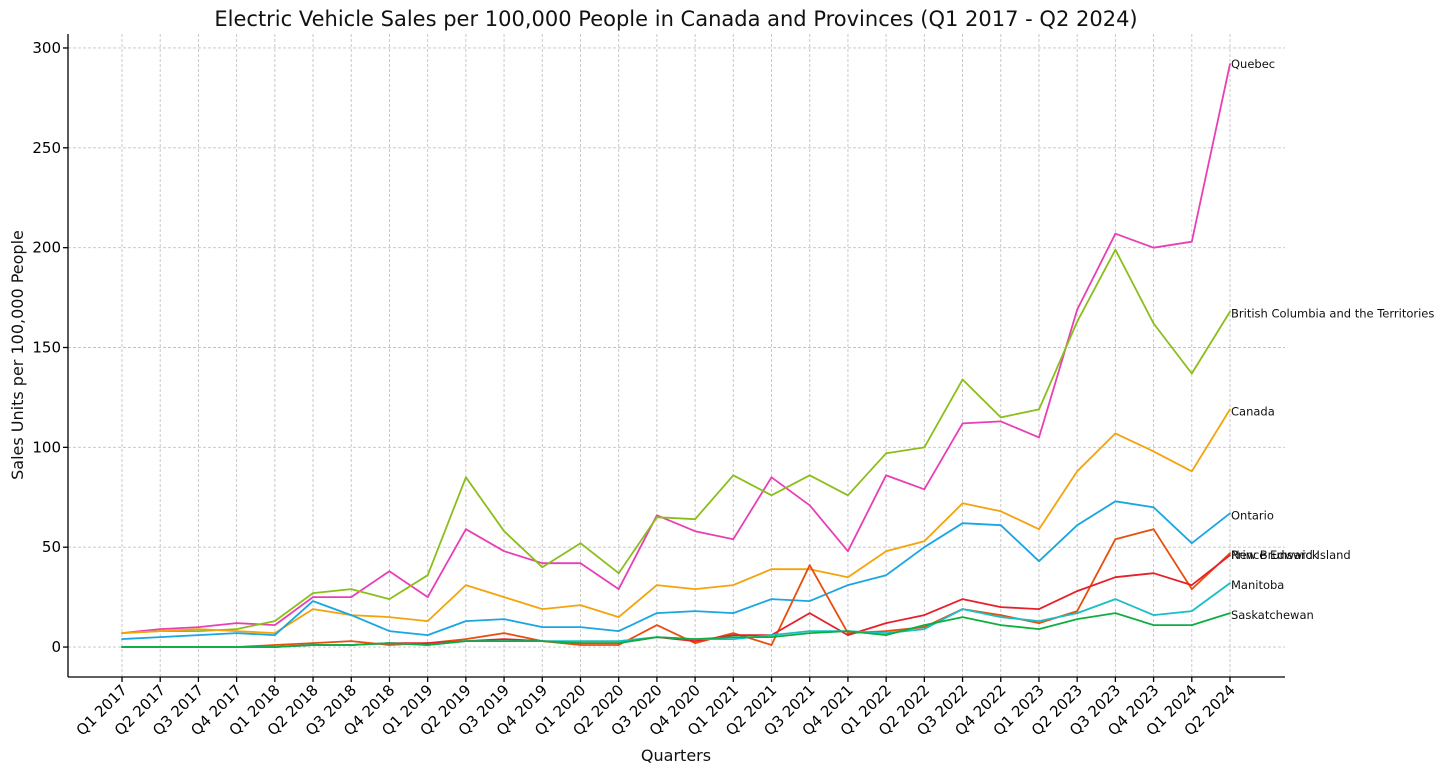 This screenshot has height=774, width=1456. Describe the element at coordinates (676, 630) in the screenshot. I see `series-line-saskatchewan` at that location.